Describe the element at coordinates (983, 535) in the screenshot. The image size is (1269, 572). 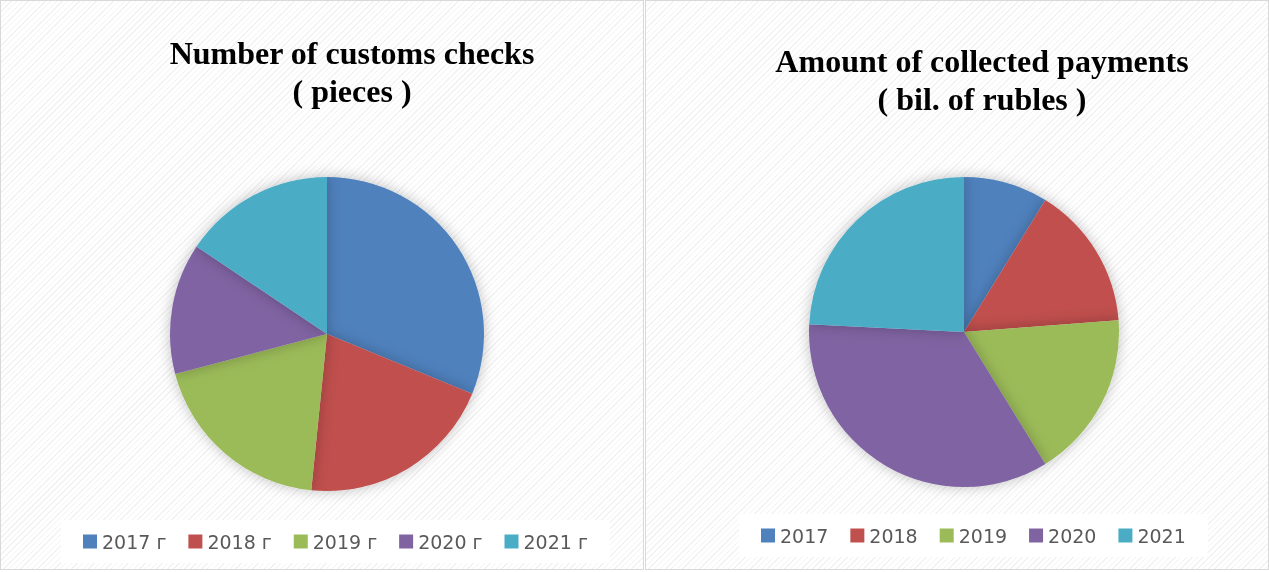
I see `legend-label: 2019` at that location.